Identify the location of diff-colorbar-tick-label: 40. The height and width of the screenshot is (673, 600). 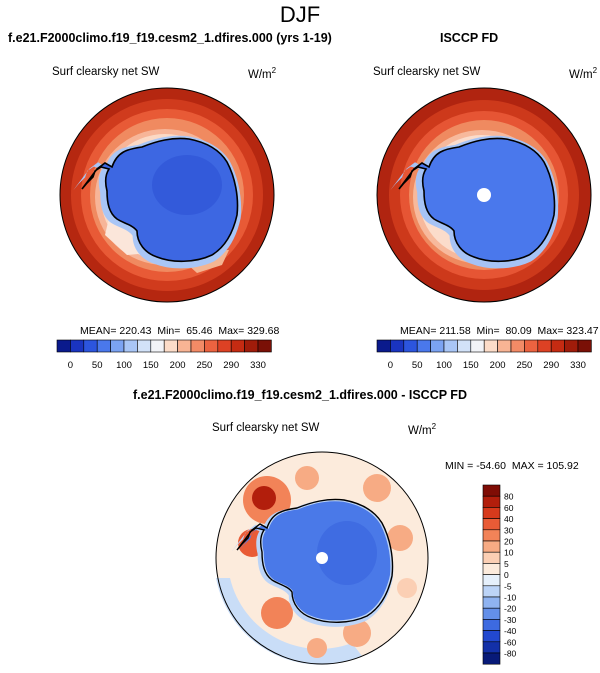
(509, 519).